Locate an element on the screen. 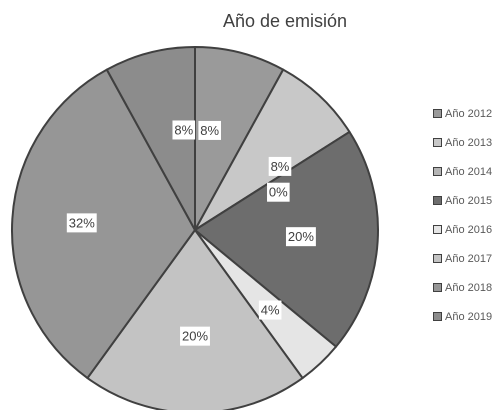  legend-label: Año 2016 is located at coordinates (469, 229).